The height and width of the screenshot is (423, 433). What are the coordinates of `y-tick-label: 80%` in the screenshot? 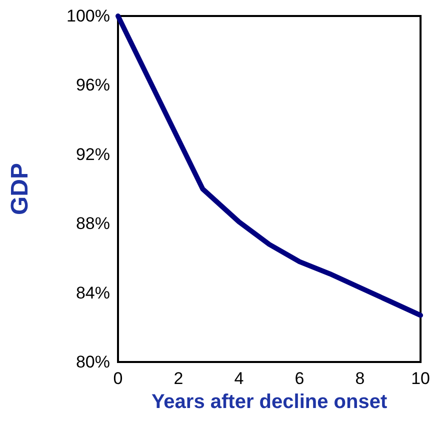 It's located at (93, 362).